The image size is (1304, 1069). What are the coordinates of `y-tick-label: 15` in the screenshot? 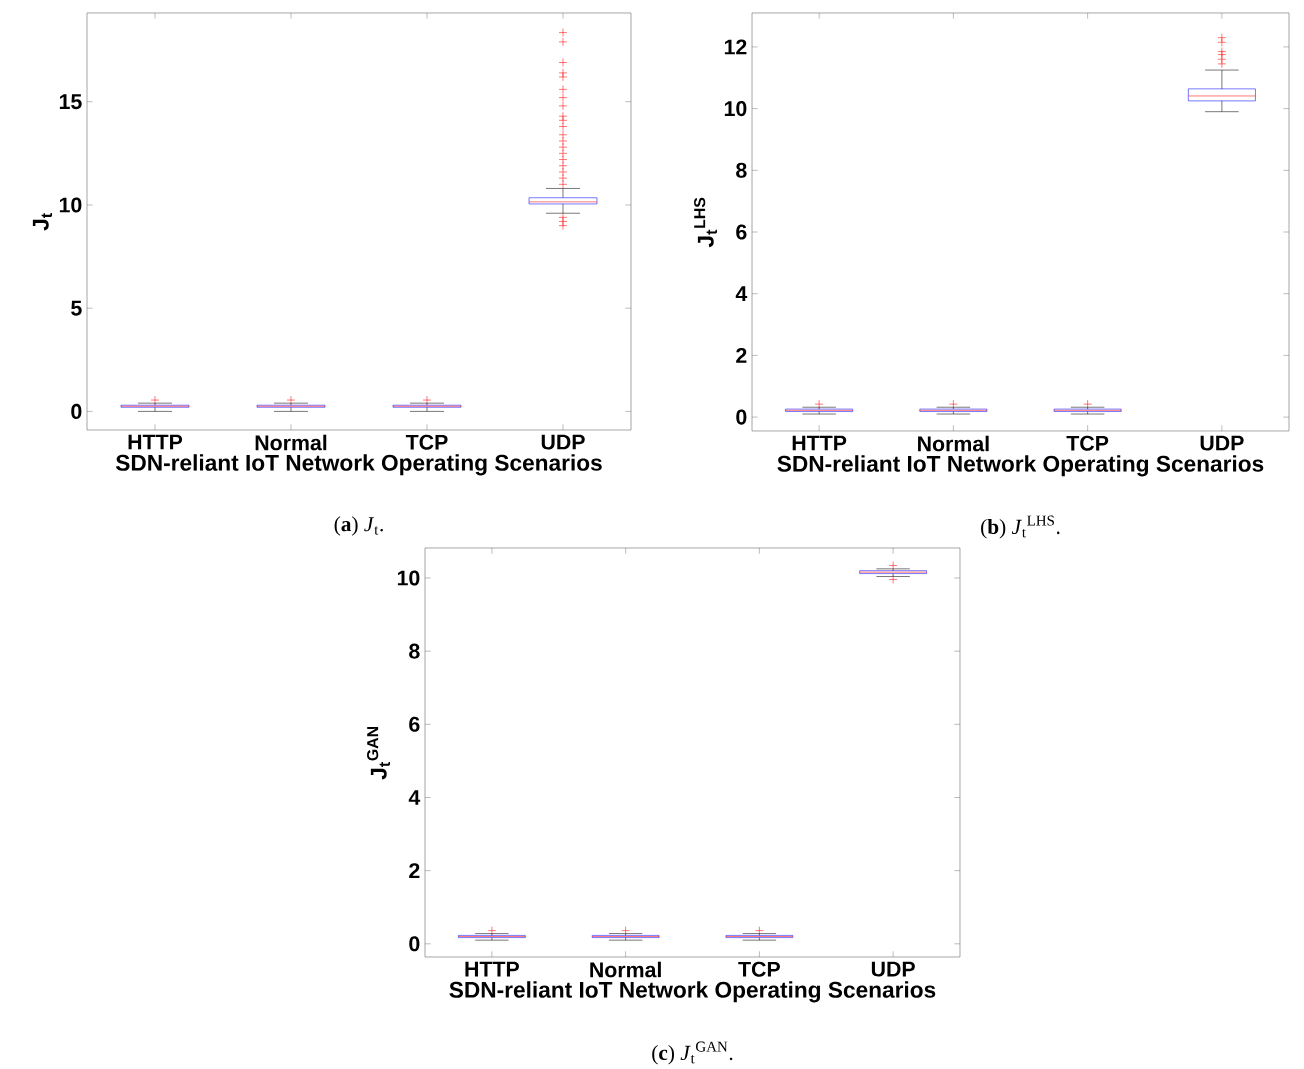 It's located at (70, 102).